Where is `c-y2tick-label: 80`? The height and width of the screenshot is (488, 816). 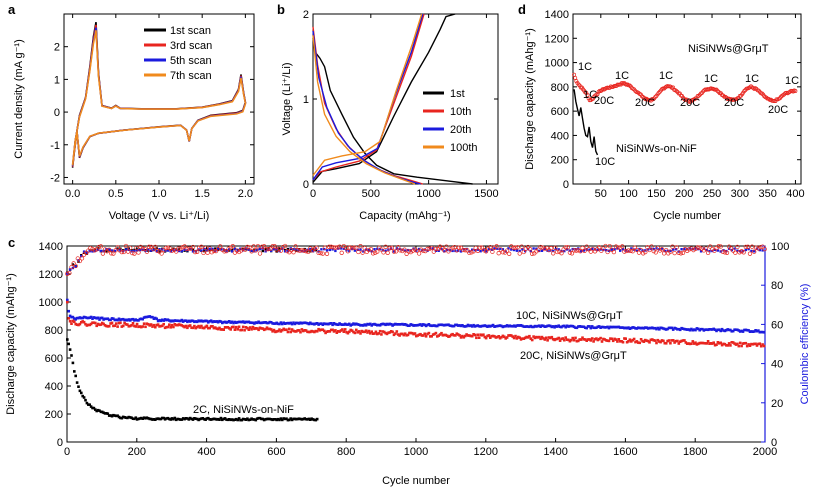 c-y2tick-label: 80 is located at coordinates (777, 286).